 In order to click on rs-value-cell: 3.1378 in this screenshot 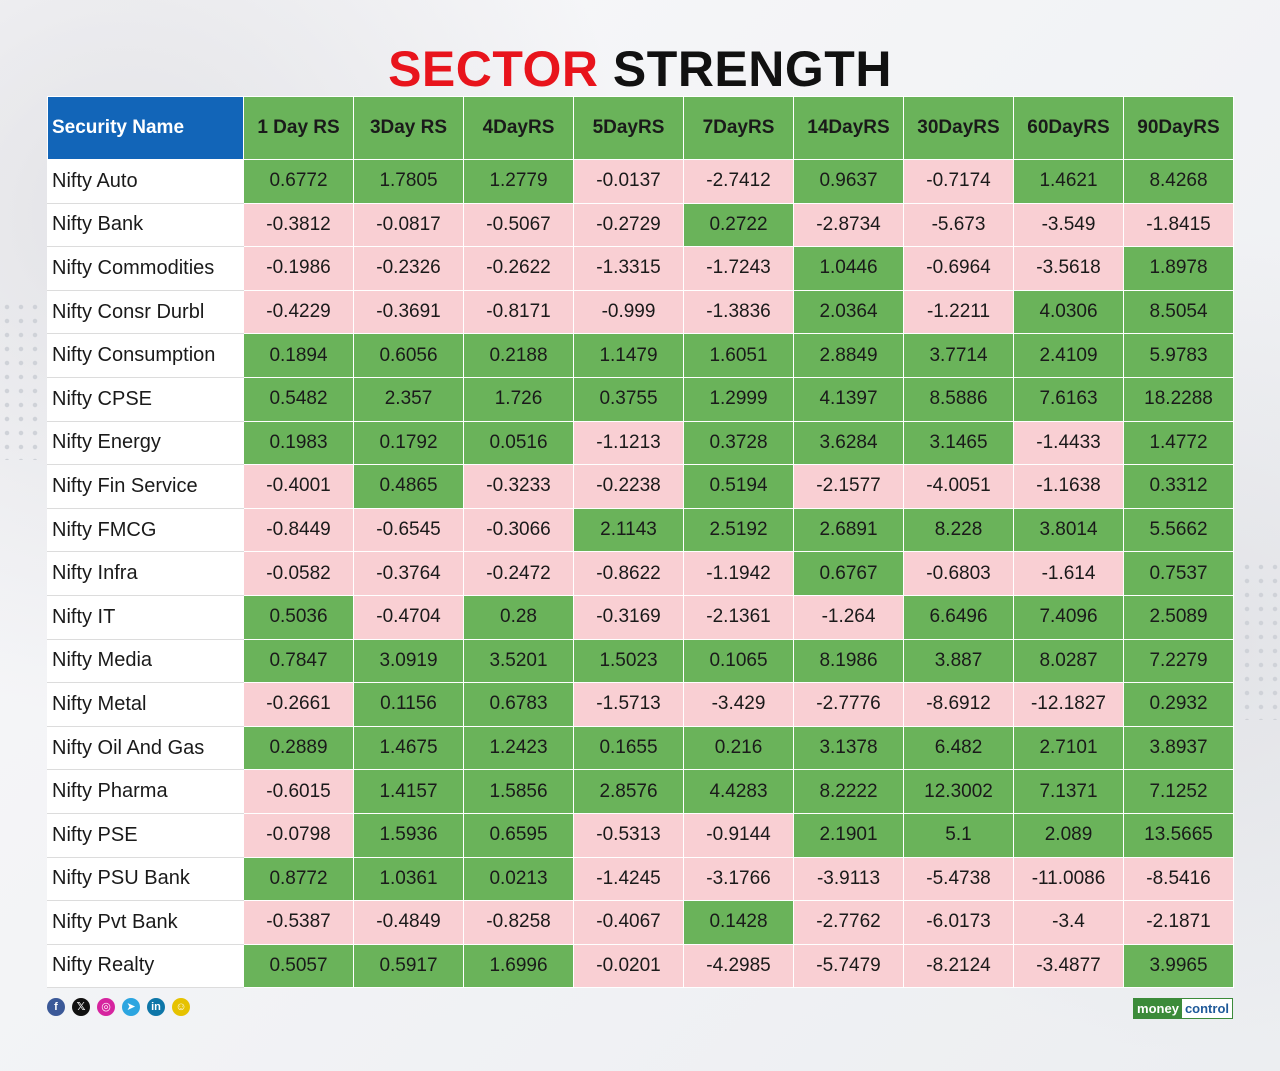, I will do `click(848, 748)`.